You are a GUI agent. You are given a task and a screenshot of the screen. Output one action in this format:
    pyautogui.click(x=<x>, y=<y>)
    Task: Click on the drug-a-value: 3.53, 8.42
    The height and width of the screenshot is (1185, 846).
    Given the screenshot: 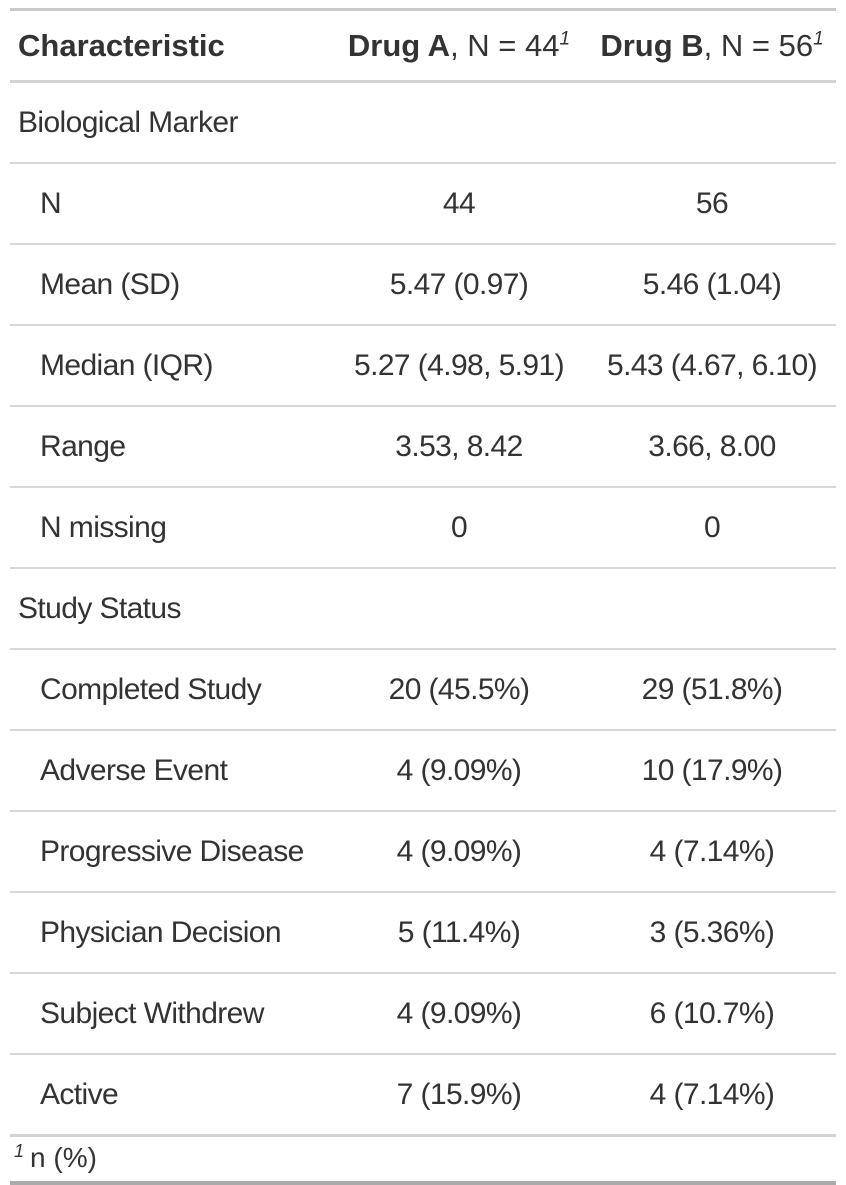 What is the action you would take?
    pyautogui.click(x=459, y=446)
    